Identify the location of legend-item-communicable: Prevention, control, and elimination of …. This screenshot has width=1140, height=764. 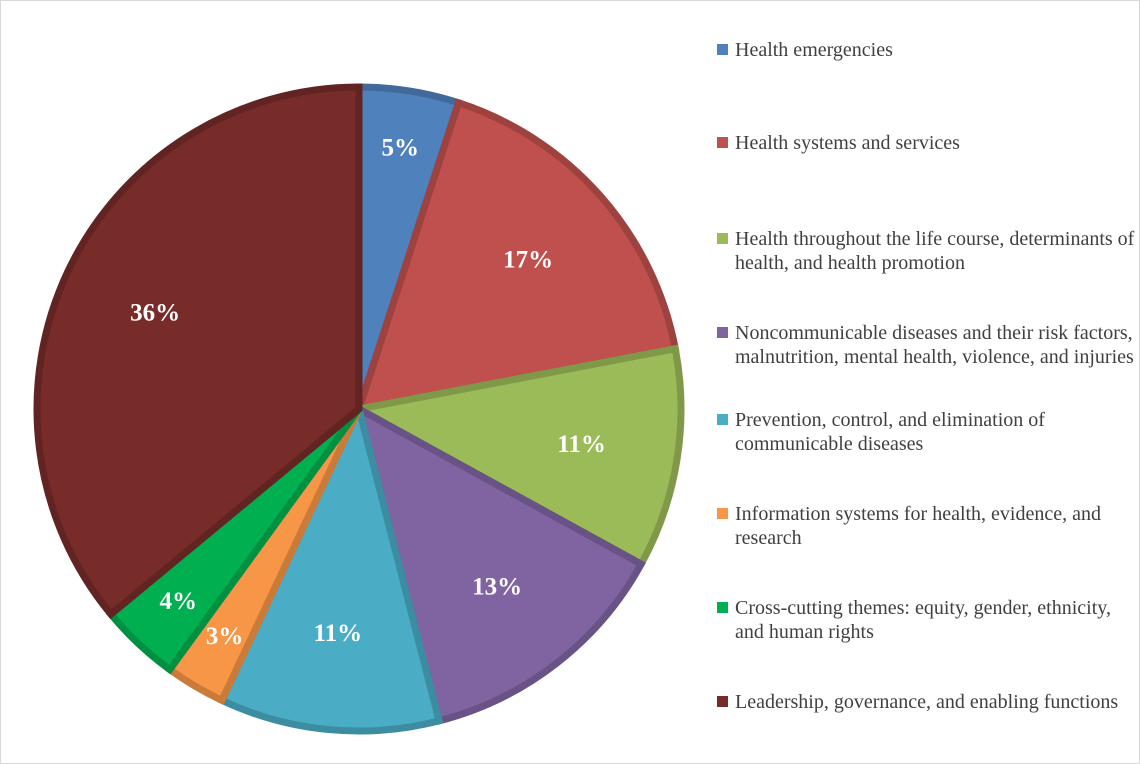
(927, 432).